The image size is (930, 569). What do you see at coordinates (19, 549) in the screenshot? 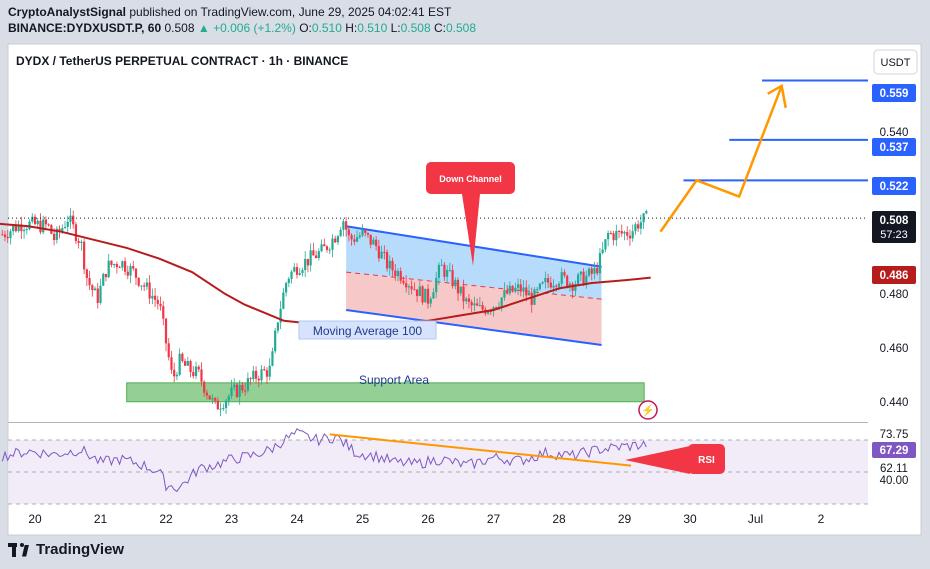
I see `tradingview-logo-icon` at bounding box center [19, 549].